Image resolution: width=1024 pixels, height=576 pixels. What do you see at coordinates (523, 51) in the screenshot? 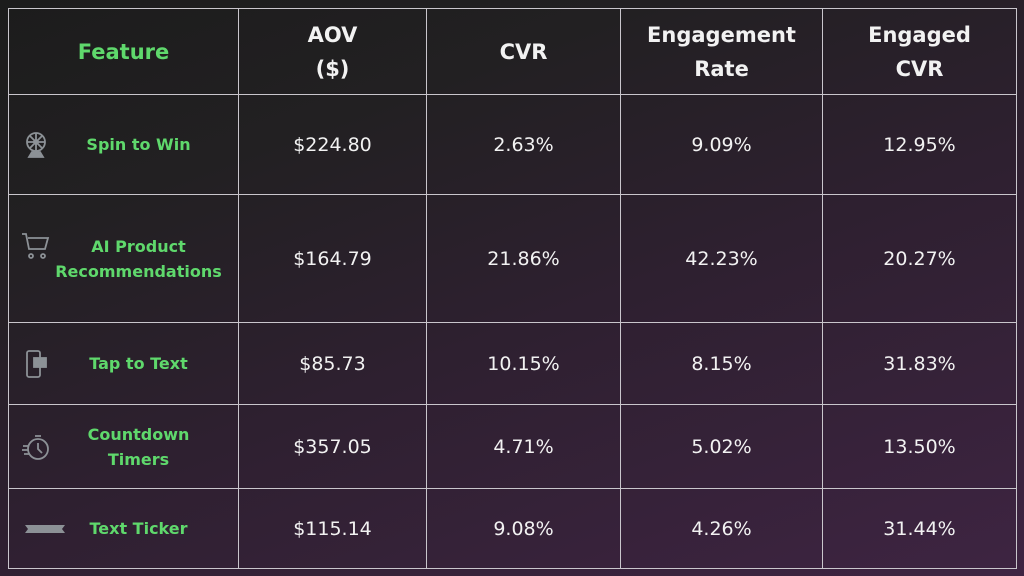
I see `header-cvr: CVR` at bounding box center [523, 51].